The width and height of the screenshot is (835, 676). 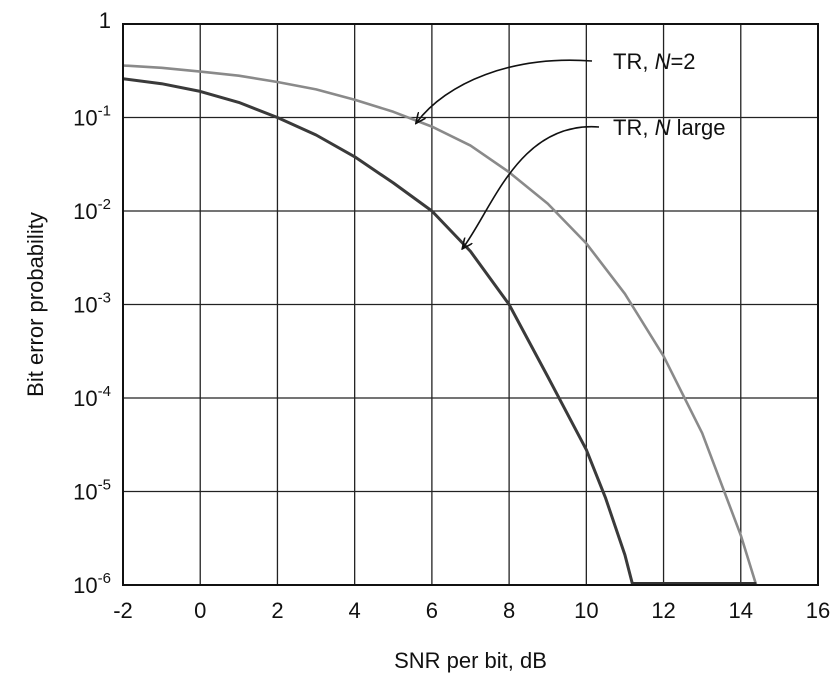 What do you see at coordinates (663, 610) in the screenshot?
I see `x-tick-label: 12` at bounding box center [663, 610].